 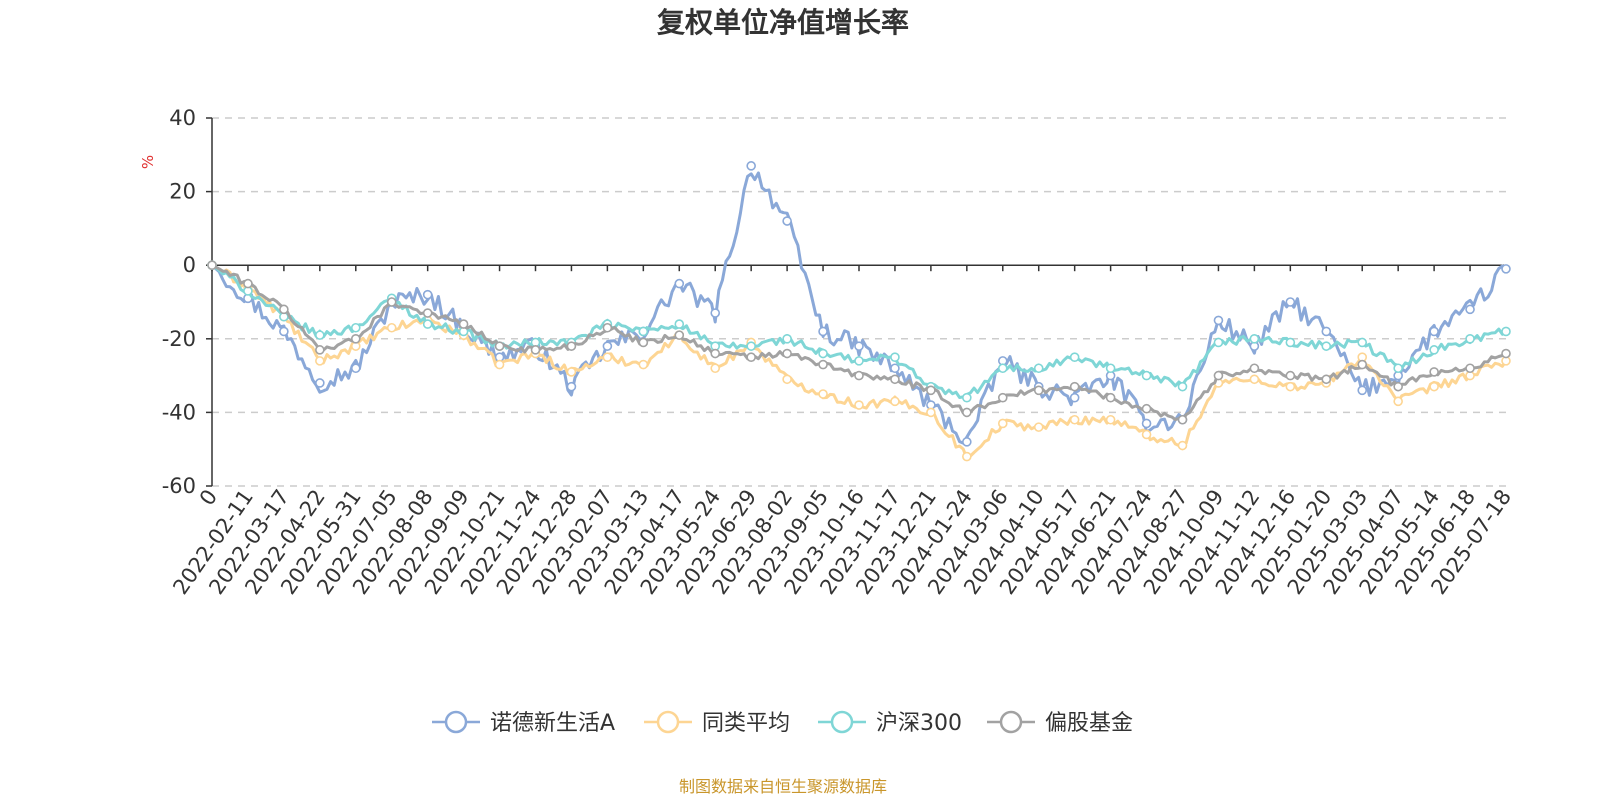 What do you see at coordinates (523, 723) in the screenshot?
I see `legend-item-0: 诺德新生活A` at bounding box center [523, 723].